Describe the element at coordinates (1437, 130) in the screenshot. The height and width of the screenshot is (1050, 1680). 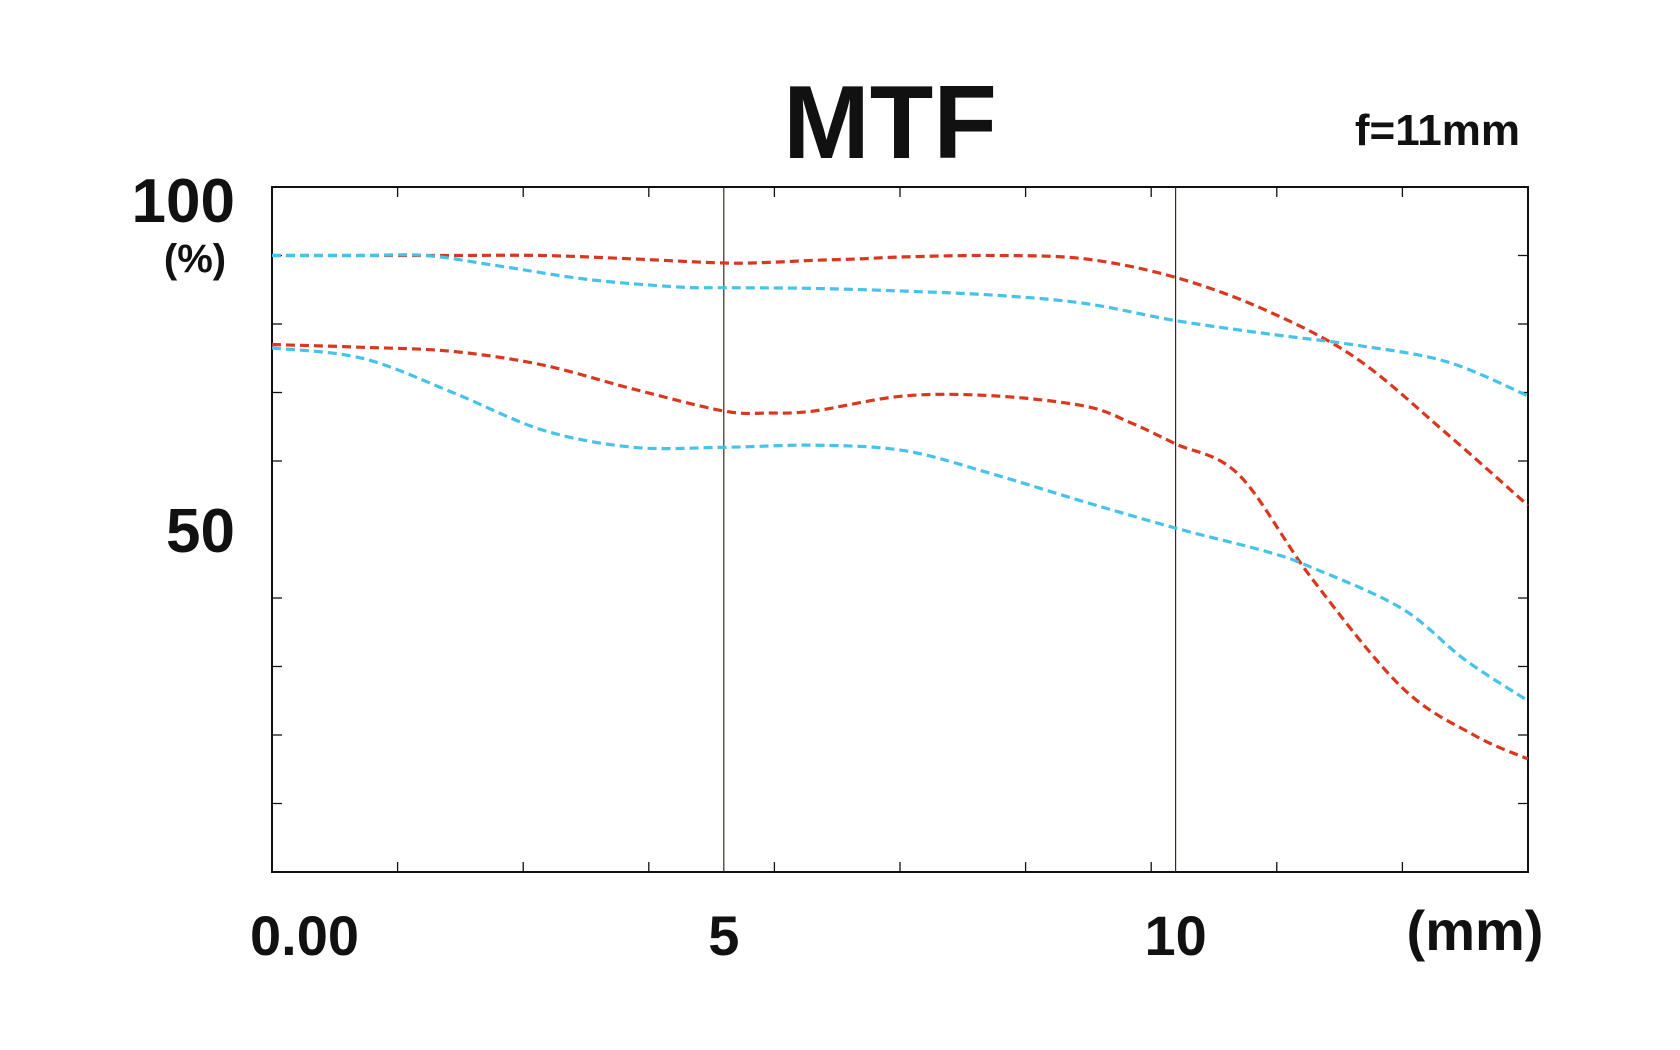
I see `focal-length-label: f=11mm` at that location.